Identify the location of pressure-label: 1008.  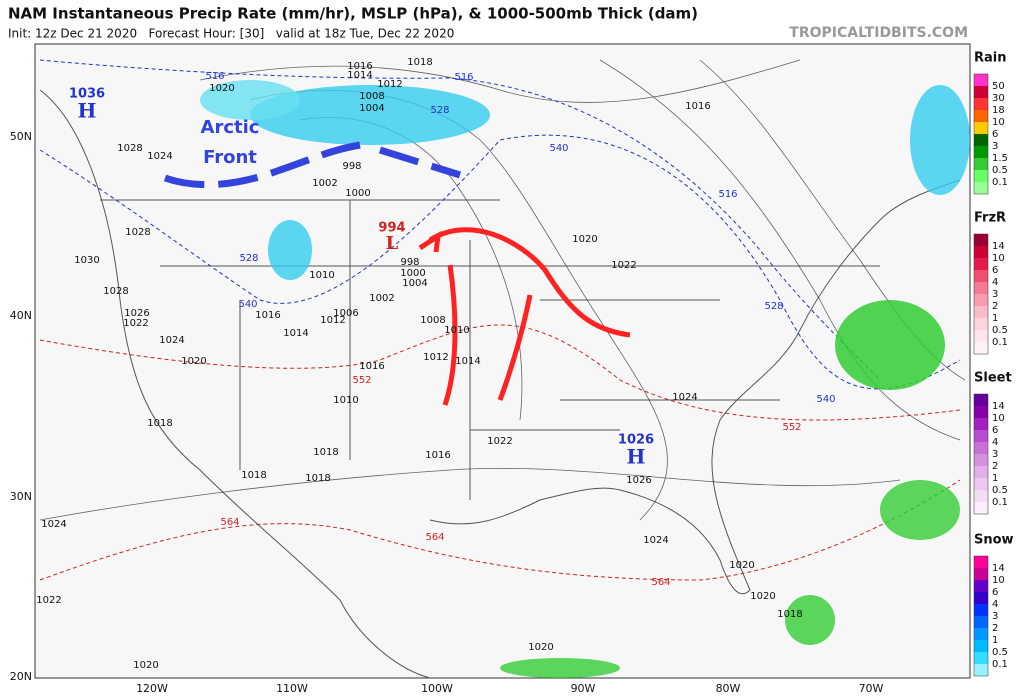
(432, 320).